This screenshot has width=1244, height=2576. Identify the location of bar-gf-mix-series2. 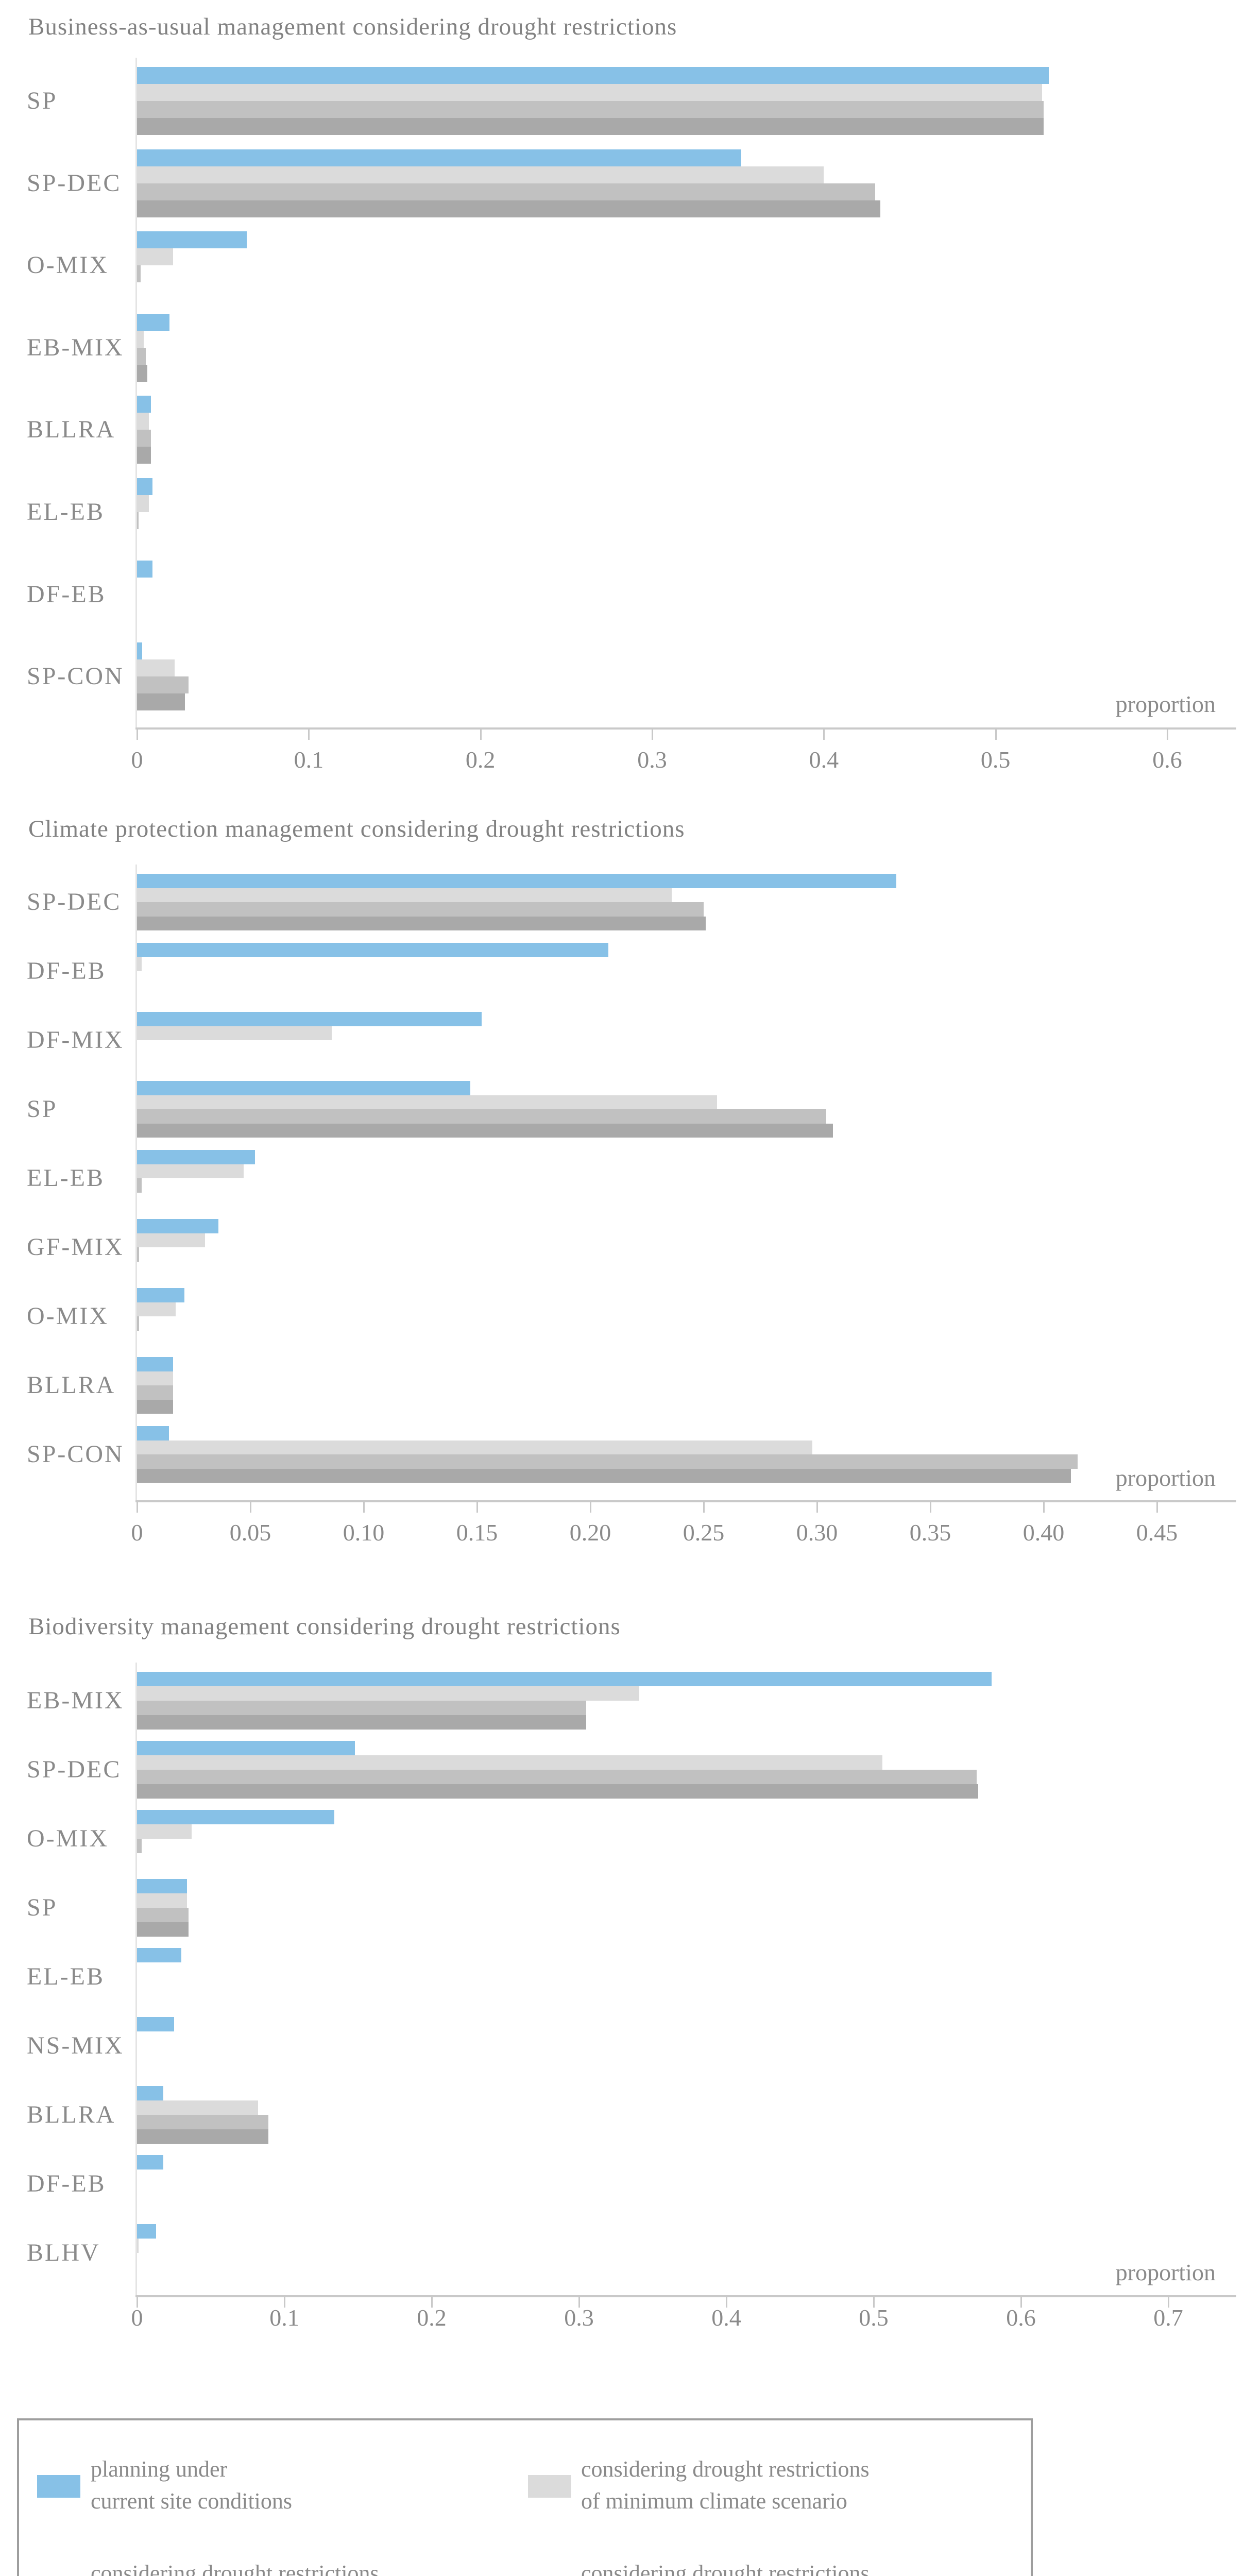
(138, 1254).